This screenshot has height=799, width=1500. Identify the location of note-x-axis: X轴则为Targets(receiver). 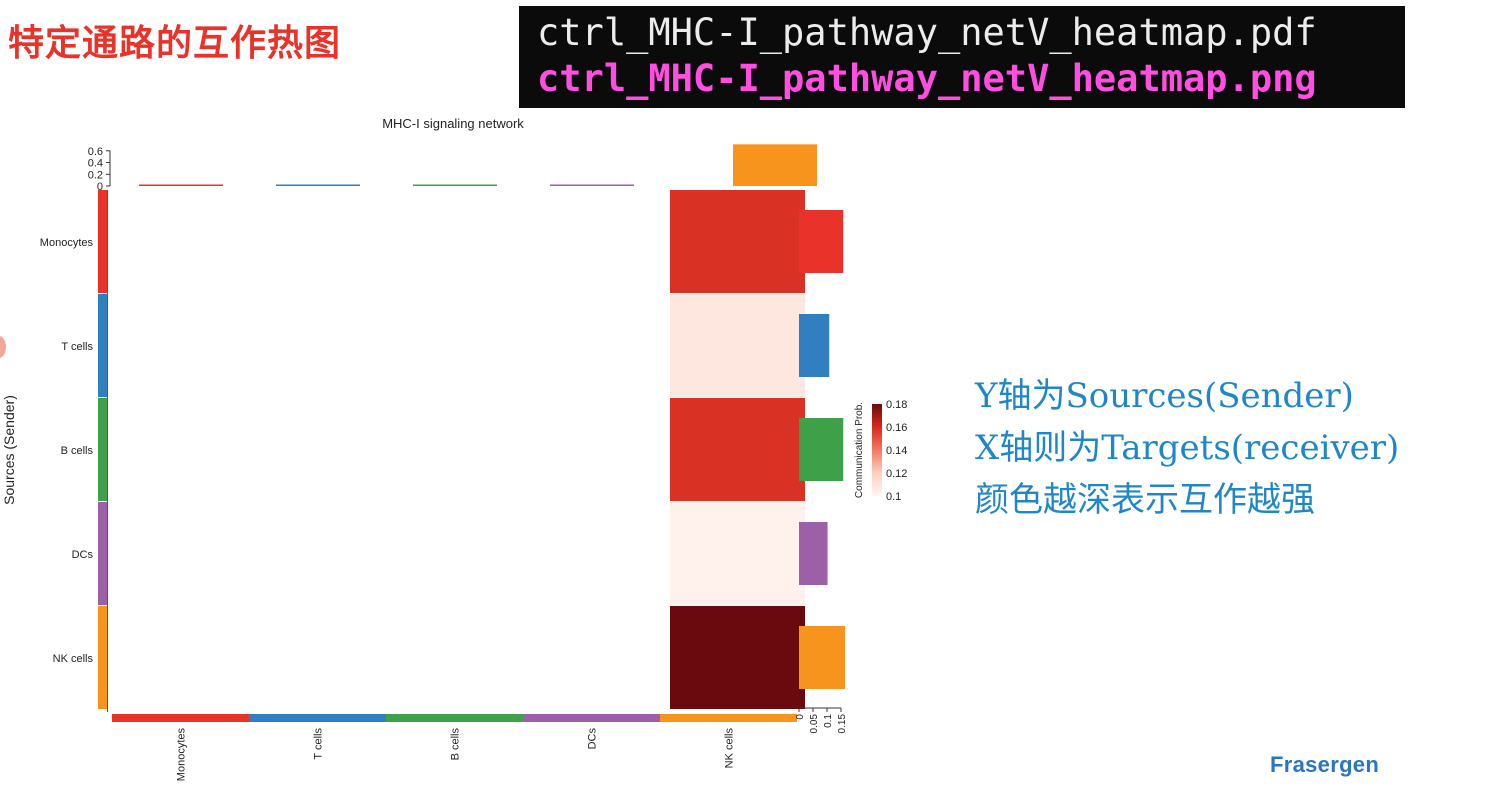
(1187, 448).